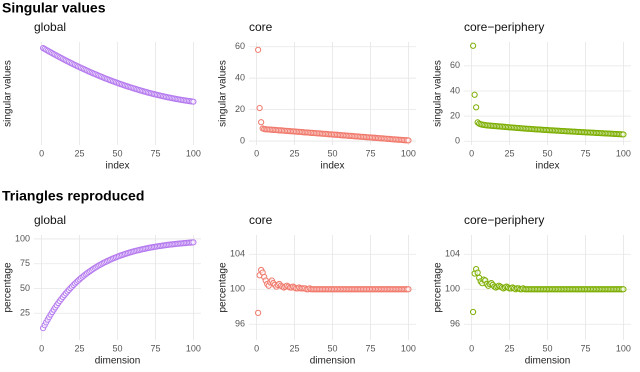 This screenshot has width=640, height=372. What do you see at coordinates (54, 8) in the screenshot?
I see `section-heading: Singular values` at bounding box center [54, 8].